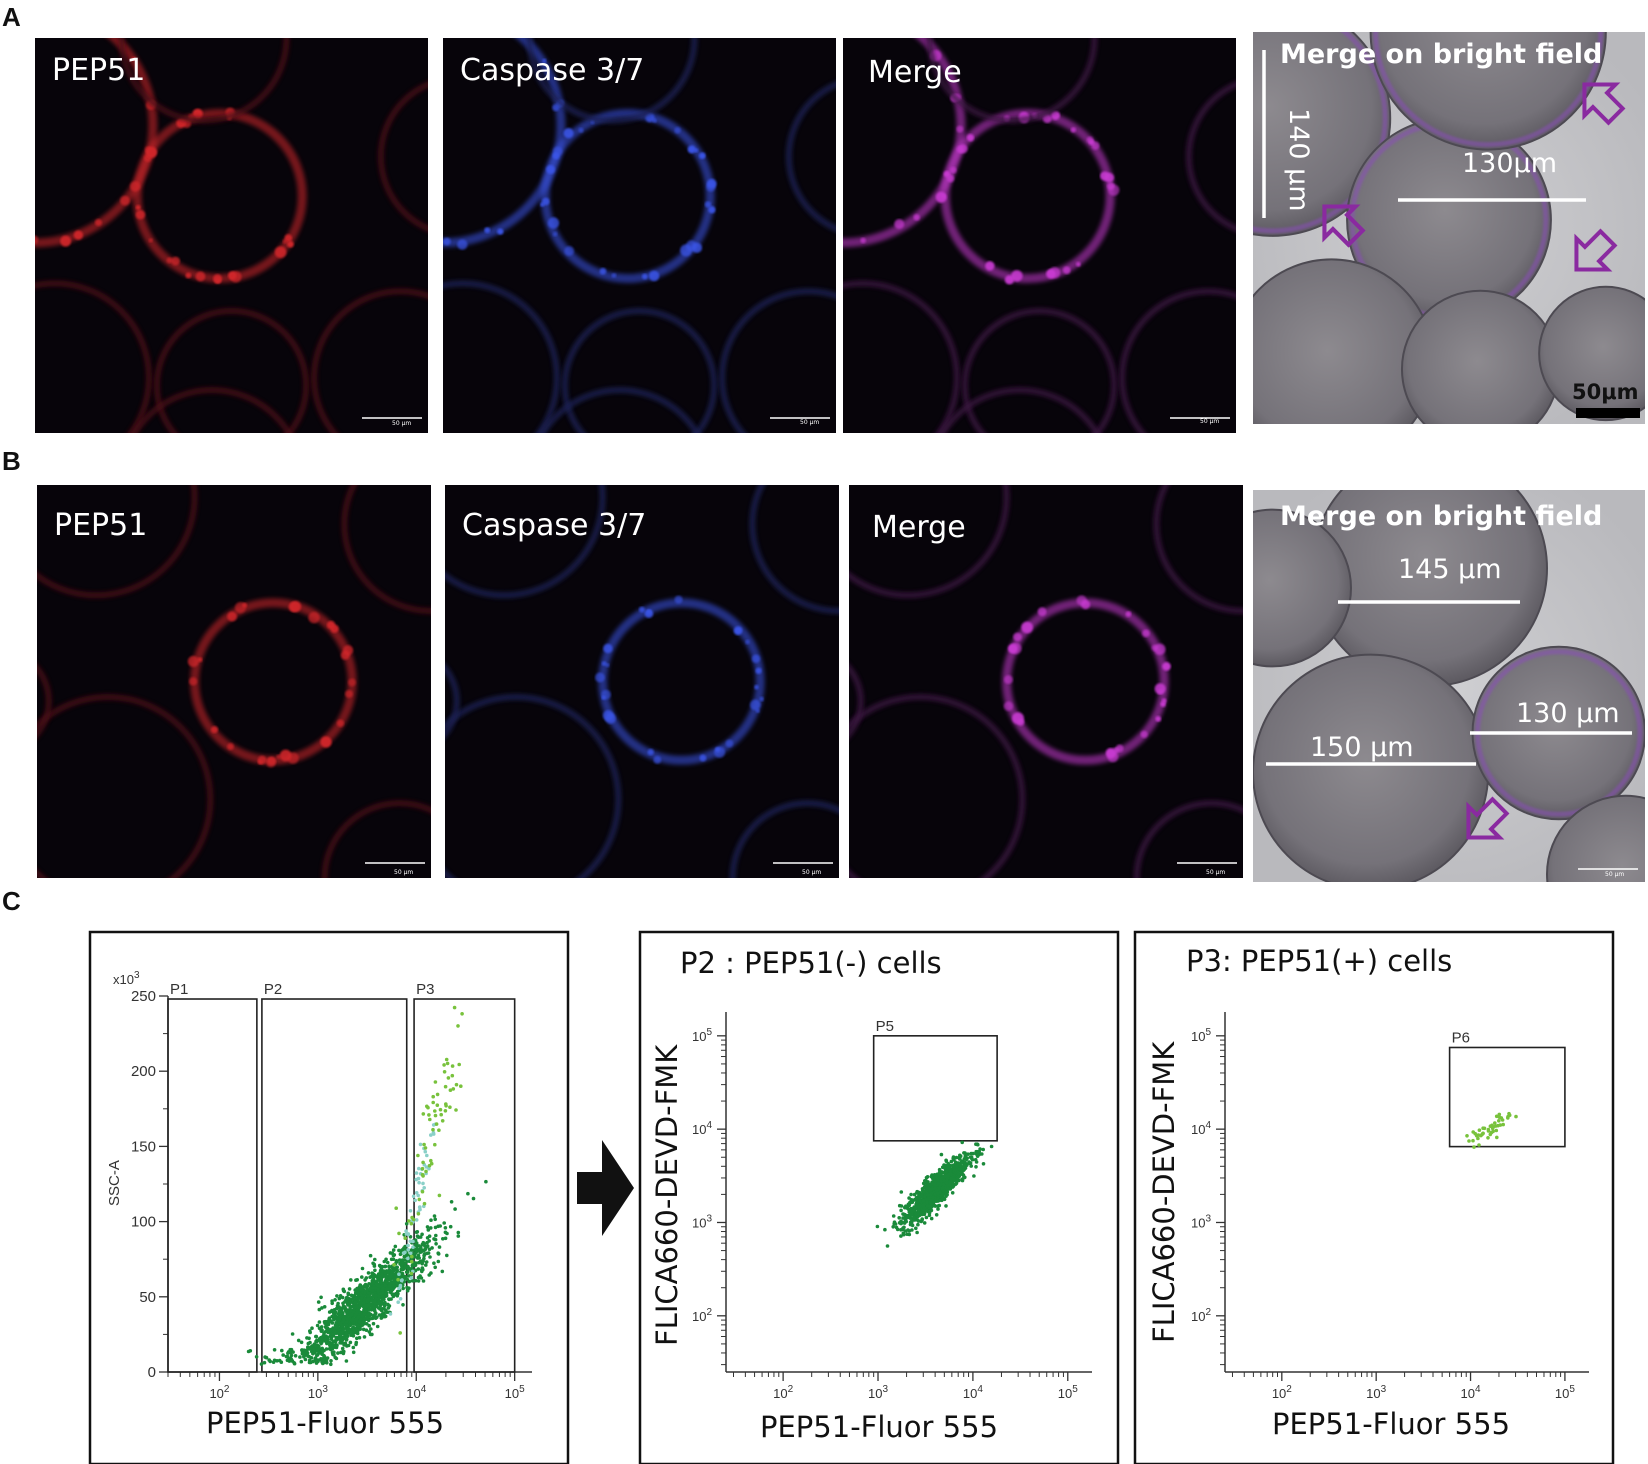  Describe the element at coordinates (401, 423) in the screenshot. I see `panel-a-pep51-scalebar-label: 50 μm` at that location.